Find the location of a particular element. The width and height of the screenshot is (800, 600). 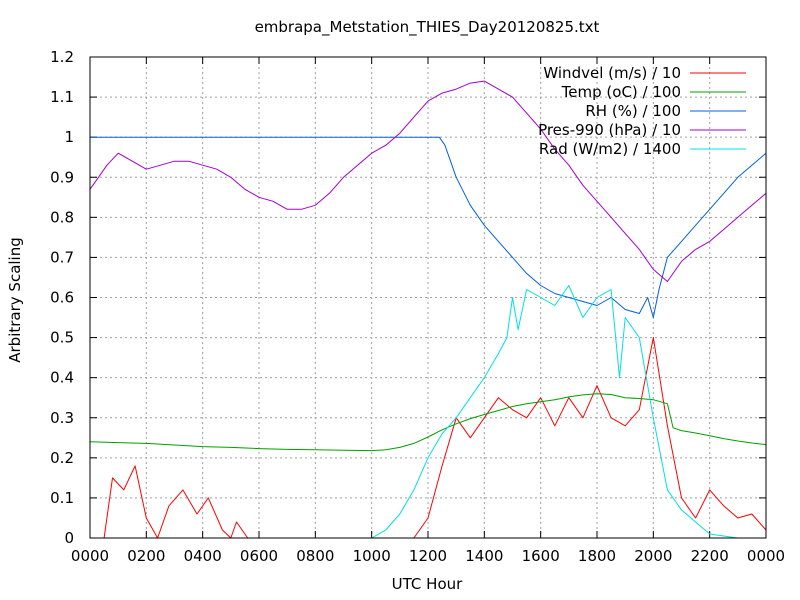

legend-label: RH (%) / 100 is located at coordinates (633, 111).